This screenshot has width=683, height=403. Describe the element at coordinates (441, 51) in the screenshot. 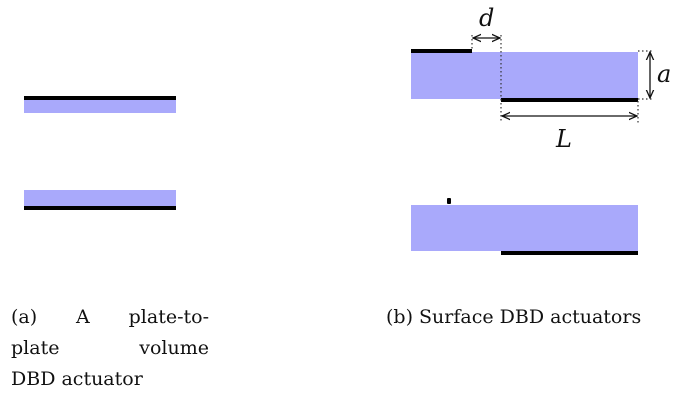

I see `exposed-electrode` at that location.